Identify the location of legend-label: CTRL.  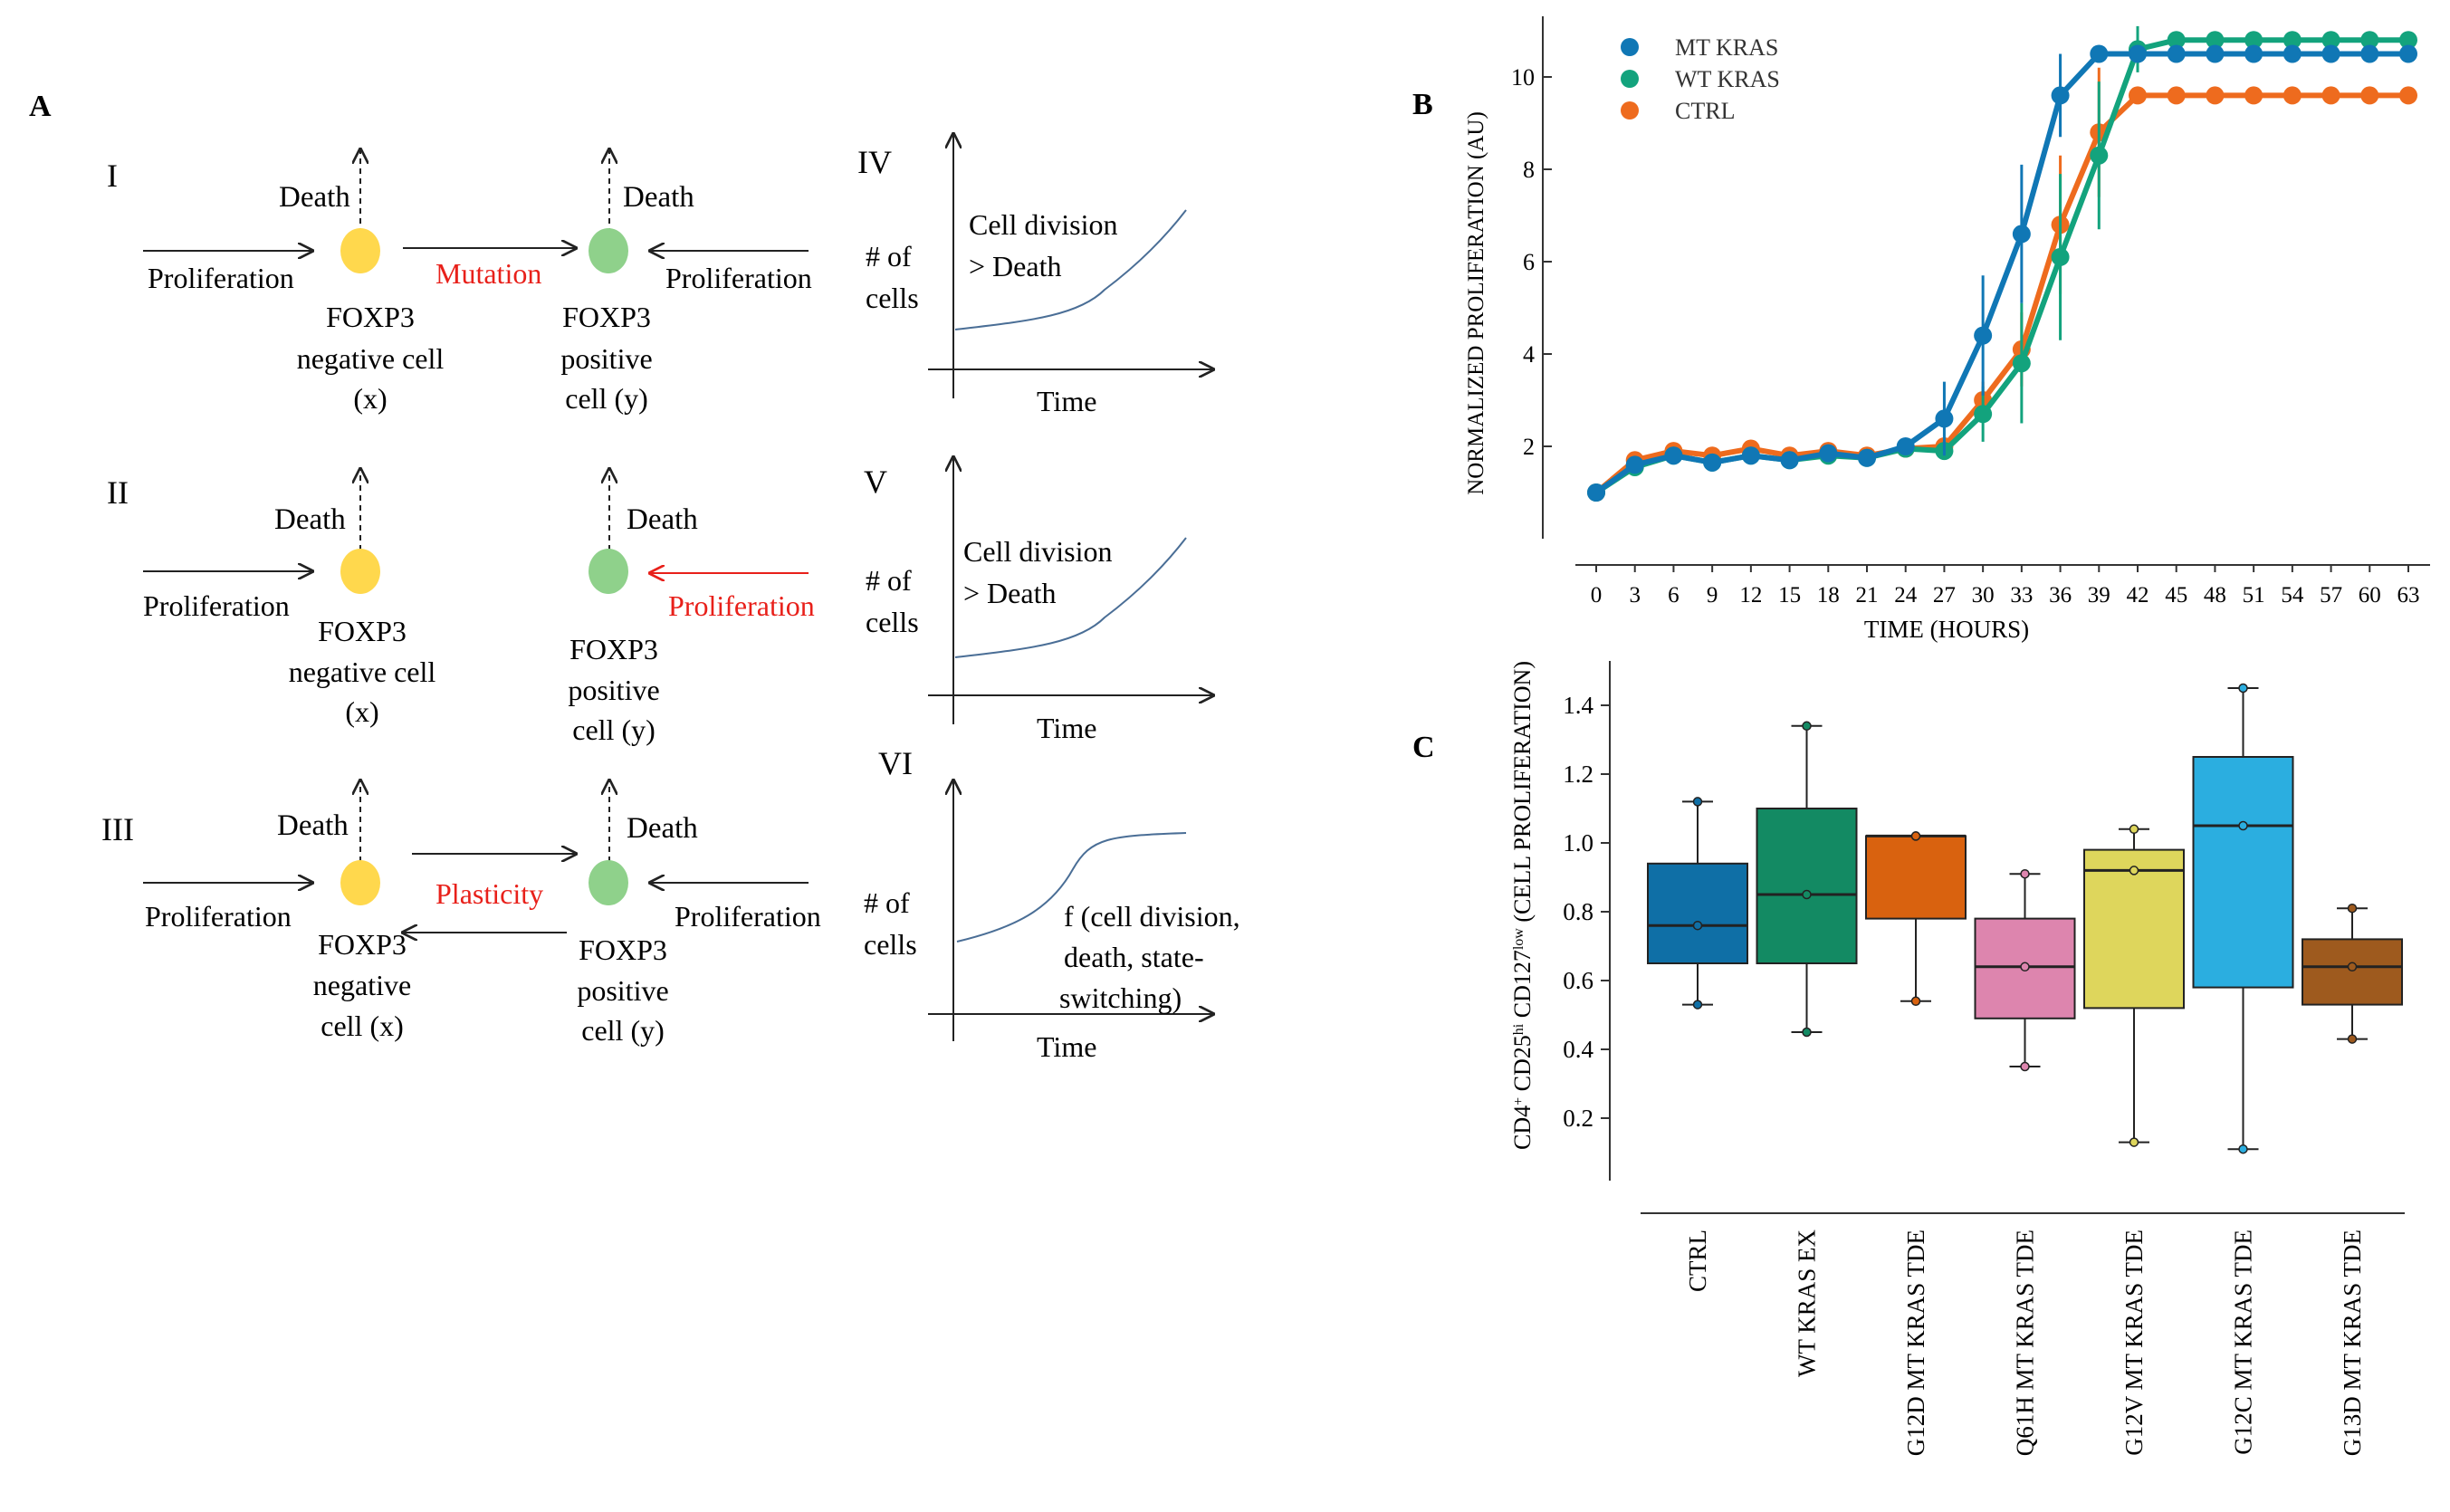
(1705, 111).